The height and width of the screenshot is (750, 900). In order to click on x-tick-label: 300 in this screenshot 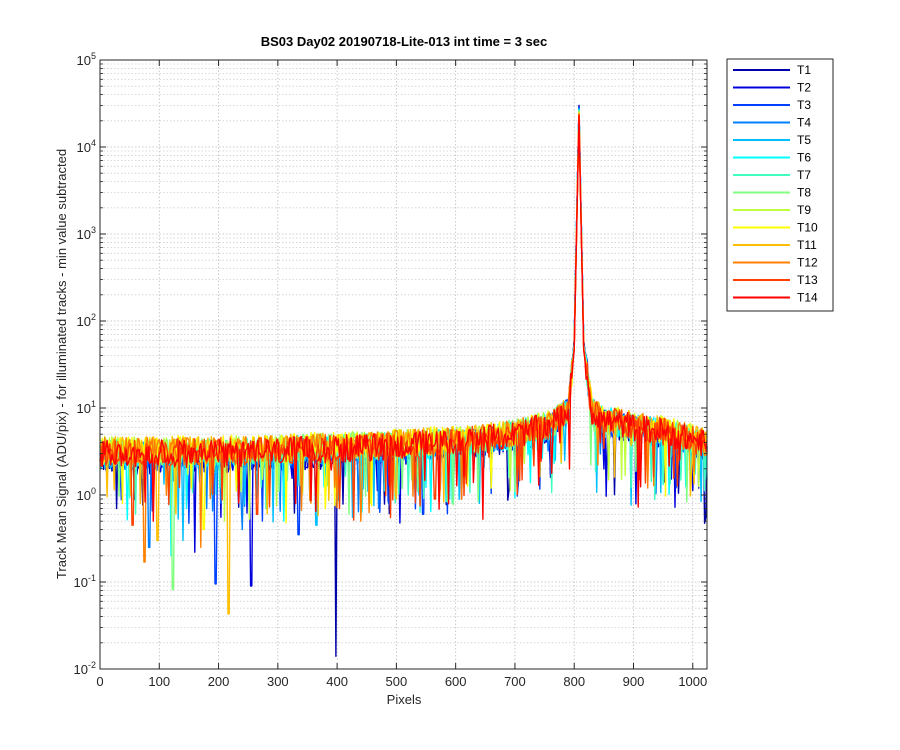, I will do `click(278, 681)`.